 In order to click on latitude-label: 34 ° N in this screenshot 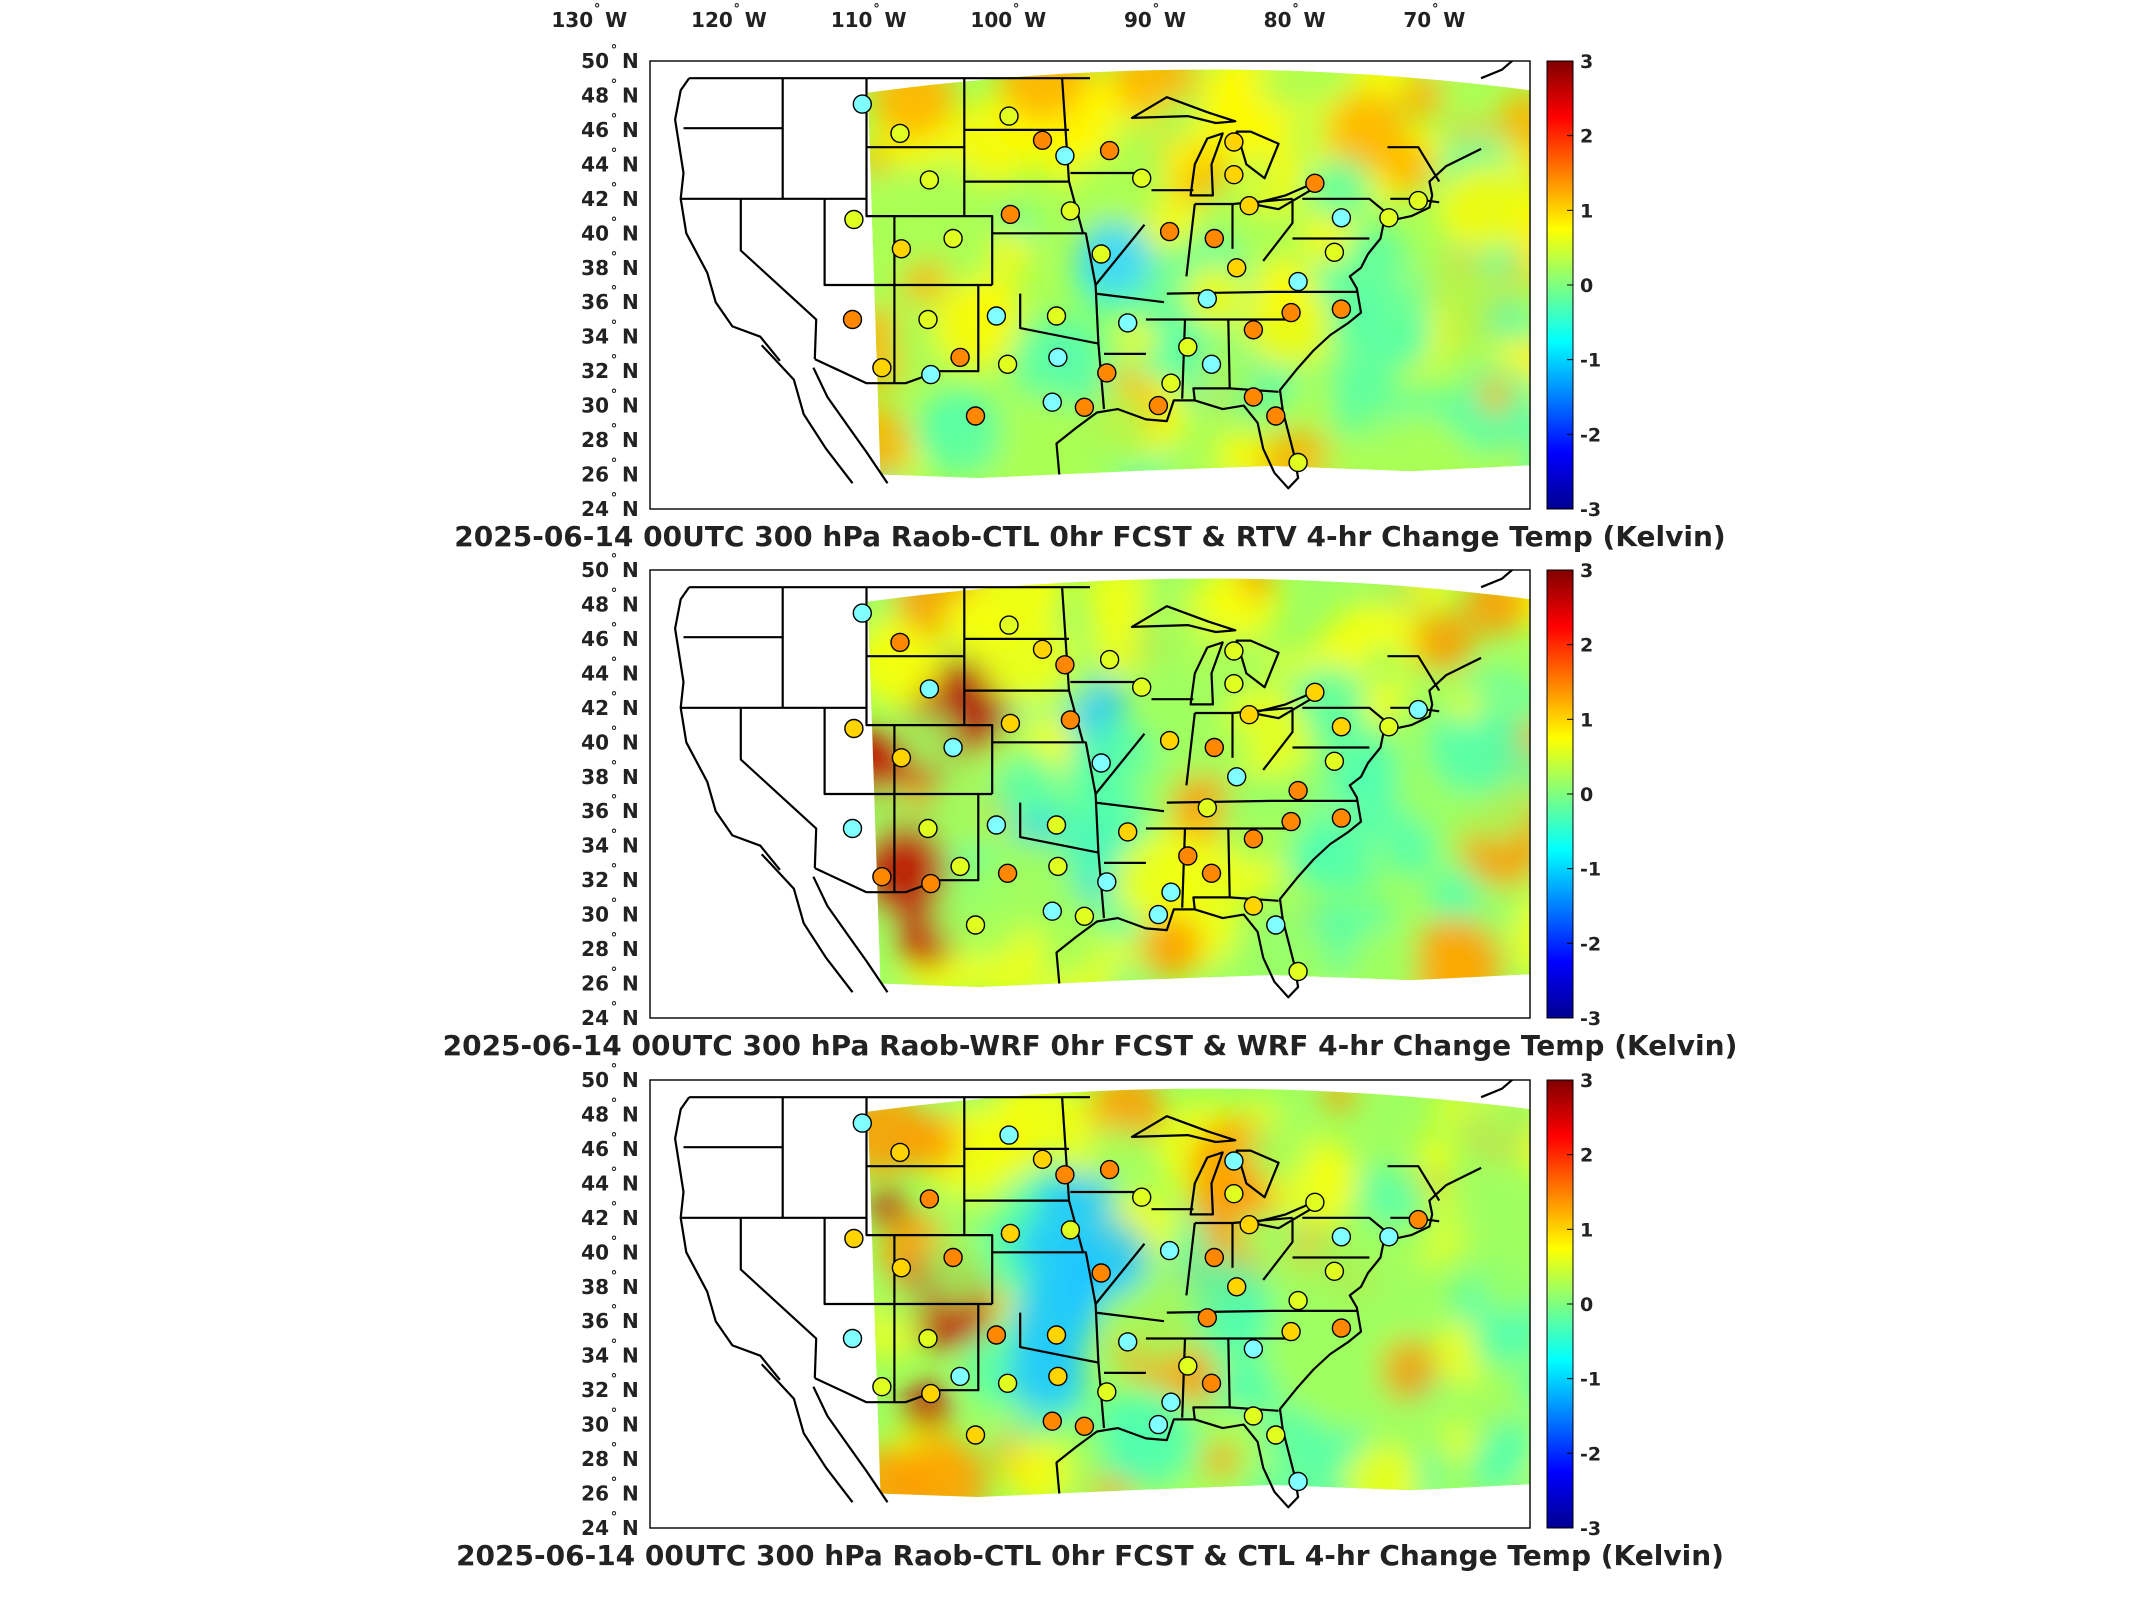, I will do `click(610, 334)`.